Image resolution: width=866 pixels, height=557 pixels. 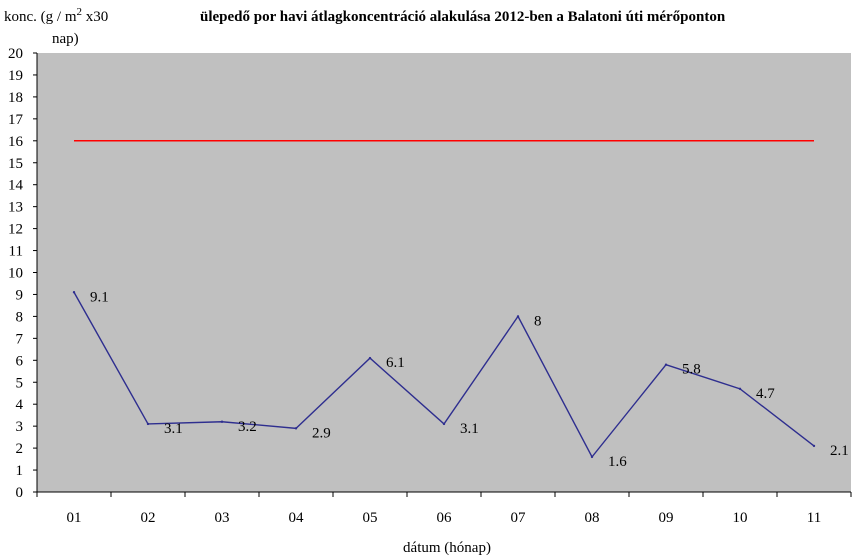 What do you see at coordinates (15, 98) in the screenshot?
I see `y-tick-label: 18` at bounding box center [15, 98].